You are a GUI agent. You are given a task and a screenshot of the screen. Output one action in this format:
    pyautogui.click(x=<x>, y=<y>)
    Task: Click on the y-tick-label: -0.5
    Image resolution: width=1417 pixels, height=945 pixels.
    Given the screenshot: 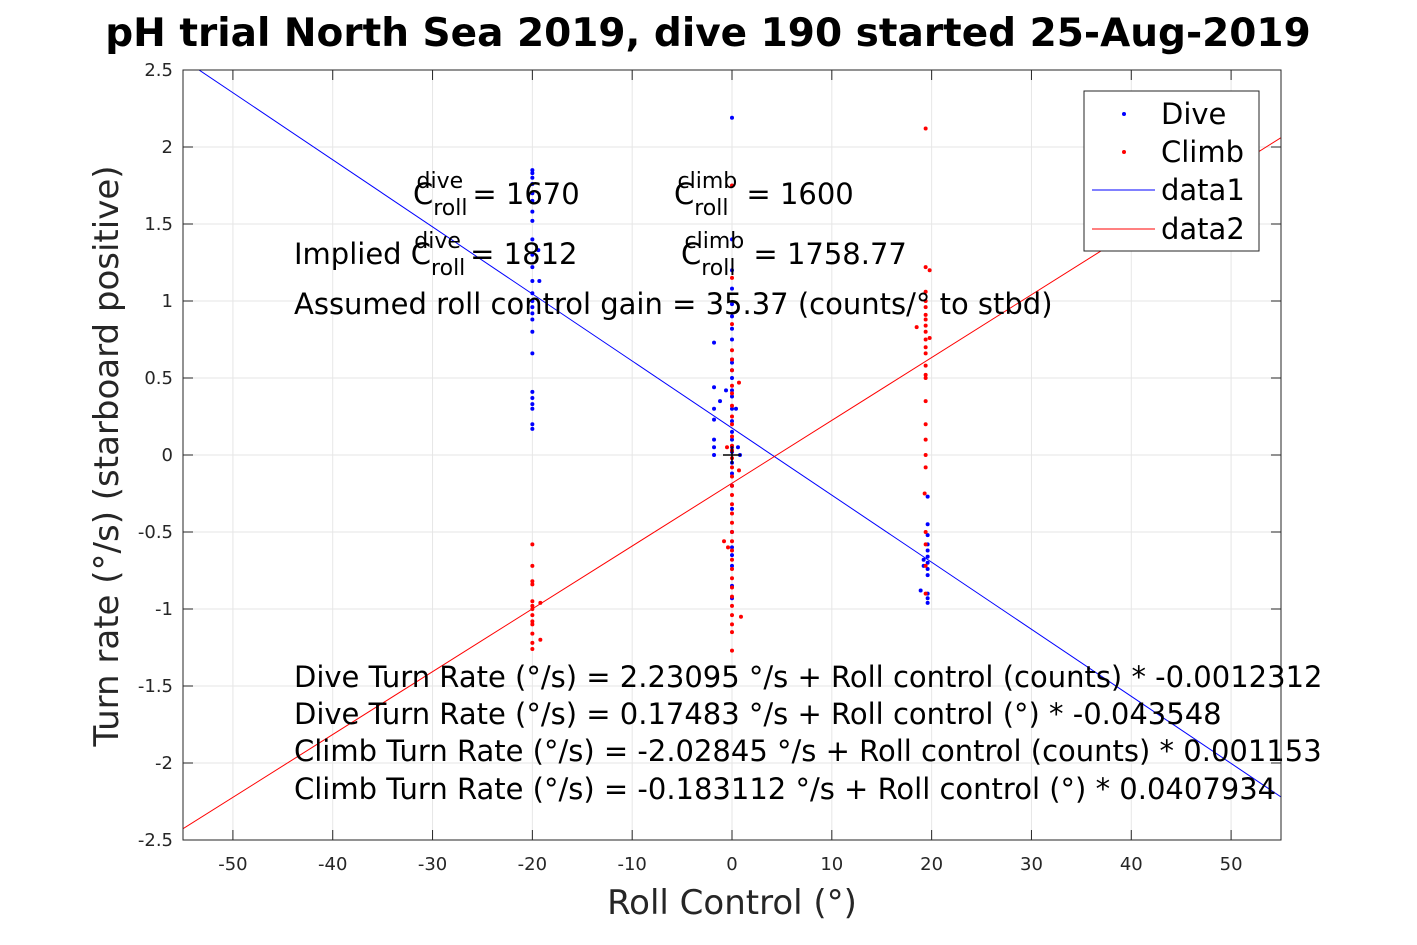 What is the action you would take?
    pyautogui.click(x=155, y=532)
    